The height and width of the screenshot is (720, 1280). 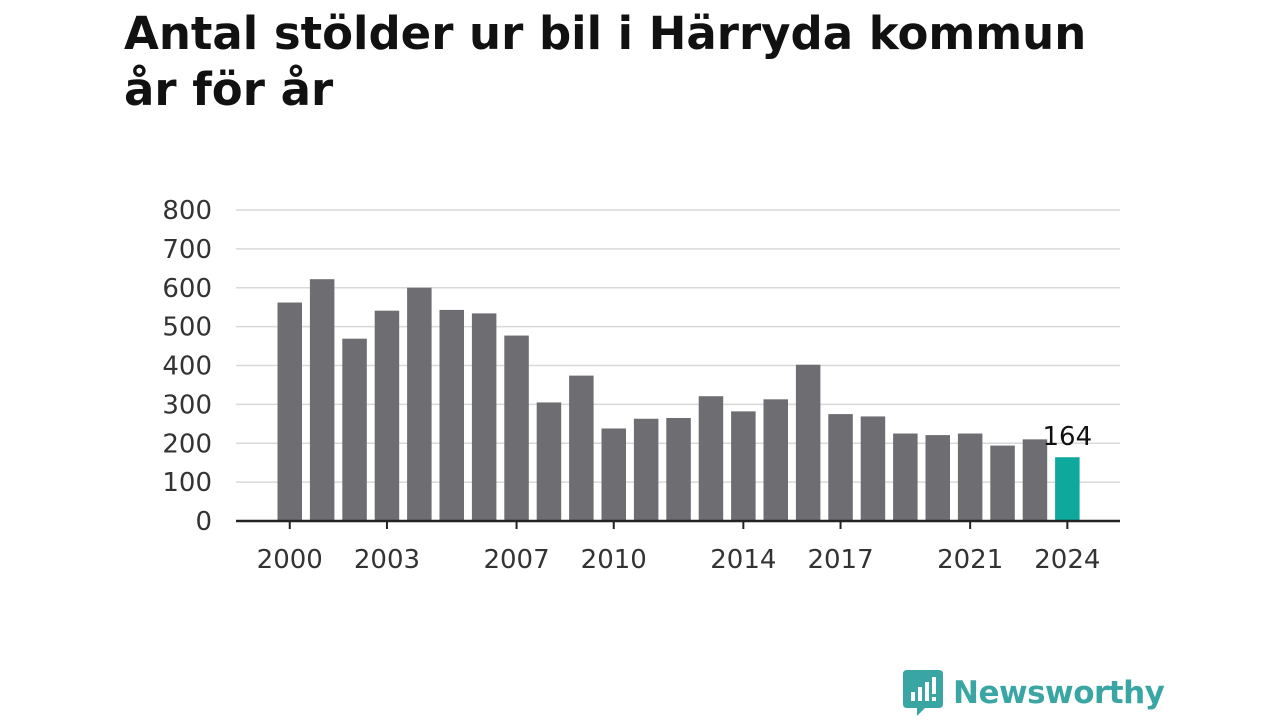 What do you see at coordinates (1059, 693) in the screenshot?
I see `brand-name: Newsworthy` at bounding box center [1059, 693].